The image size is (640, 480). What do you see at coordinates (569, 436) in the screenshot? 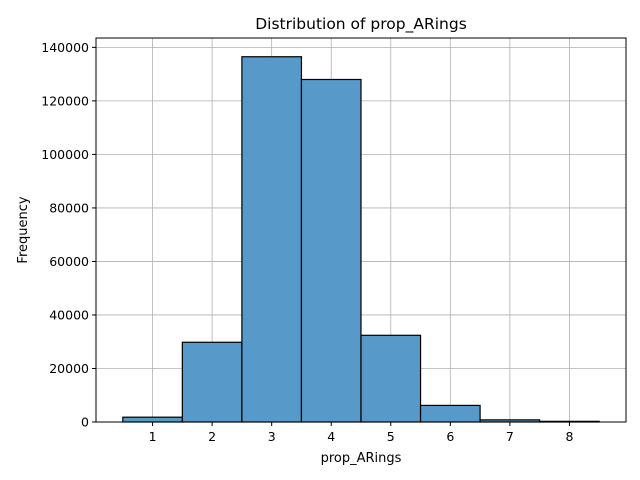
I see `x-tick-label-8: 8` at bounding box center [569, 436].